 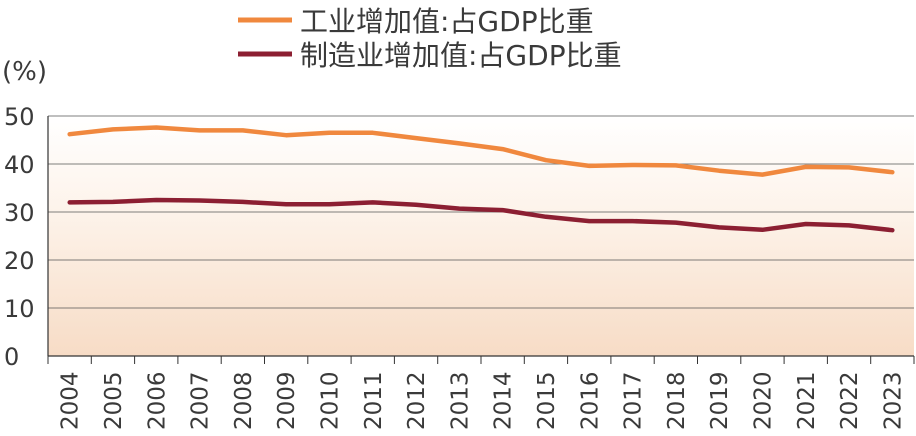 I want to click on y-tick-label: 0, so click(x=11, y=357).